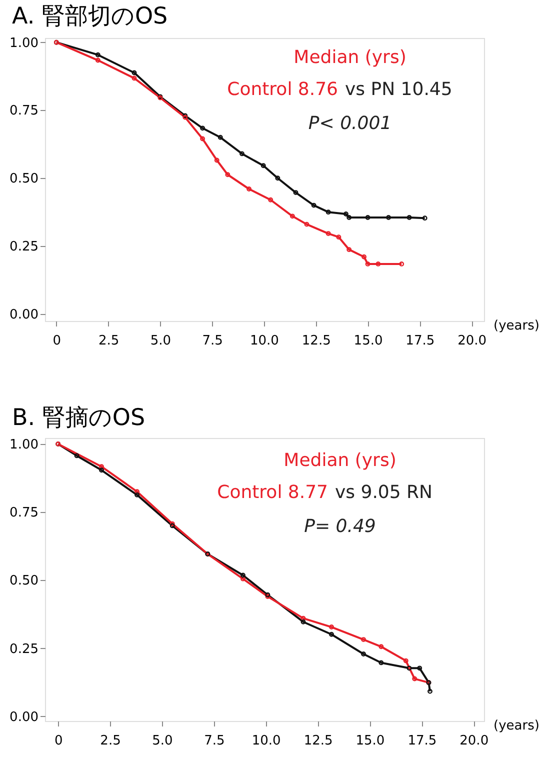  Describe the element at coordinates (79, 417) in the screenshot. I see `chart-title: B. 腎摘のOS` at that location.